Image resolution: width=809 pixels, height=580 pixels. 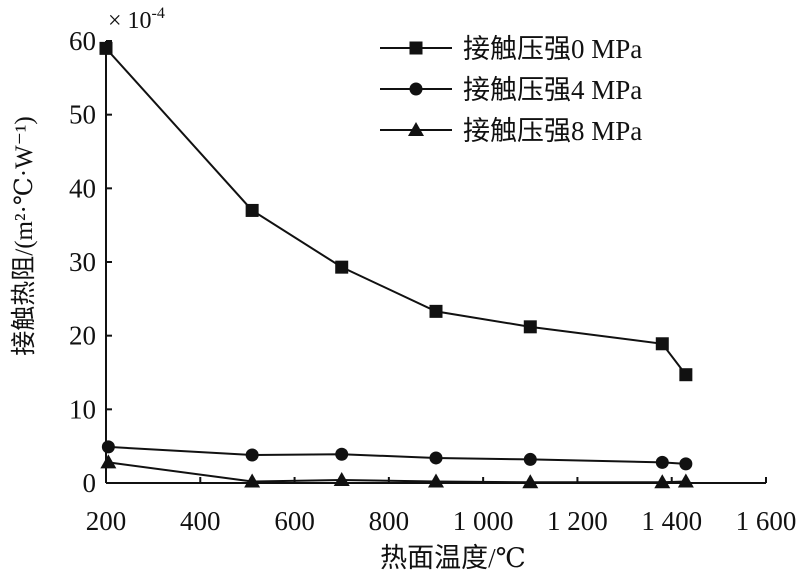 What do you see at coordinates (106, 521) in the screenshot?
I see `x-tick-label: 200` at bounding box center [106, 521].